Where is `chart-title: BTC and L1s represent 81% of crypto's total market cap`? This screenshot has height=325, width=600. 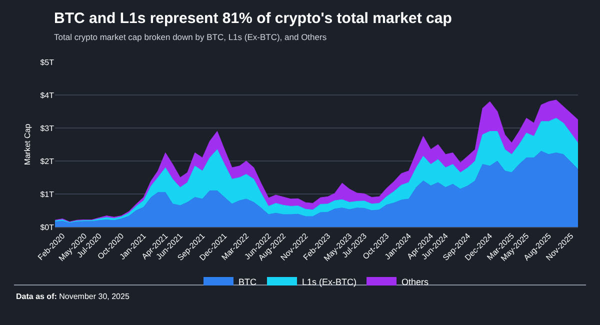 chart-title: BTC and L1s represent 81% of crypto's total market cap is located at coordinates (253, 18).